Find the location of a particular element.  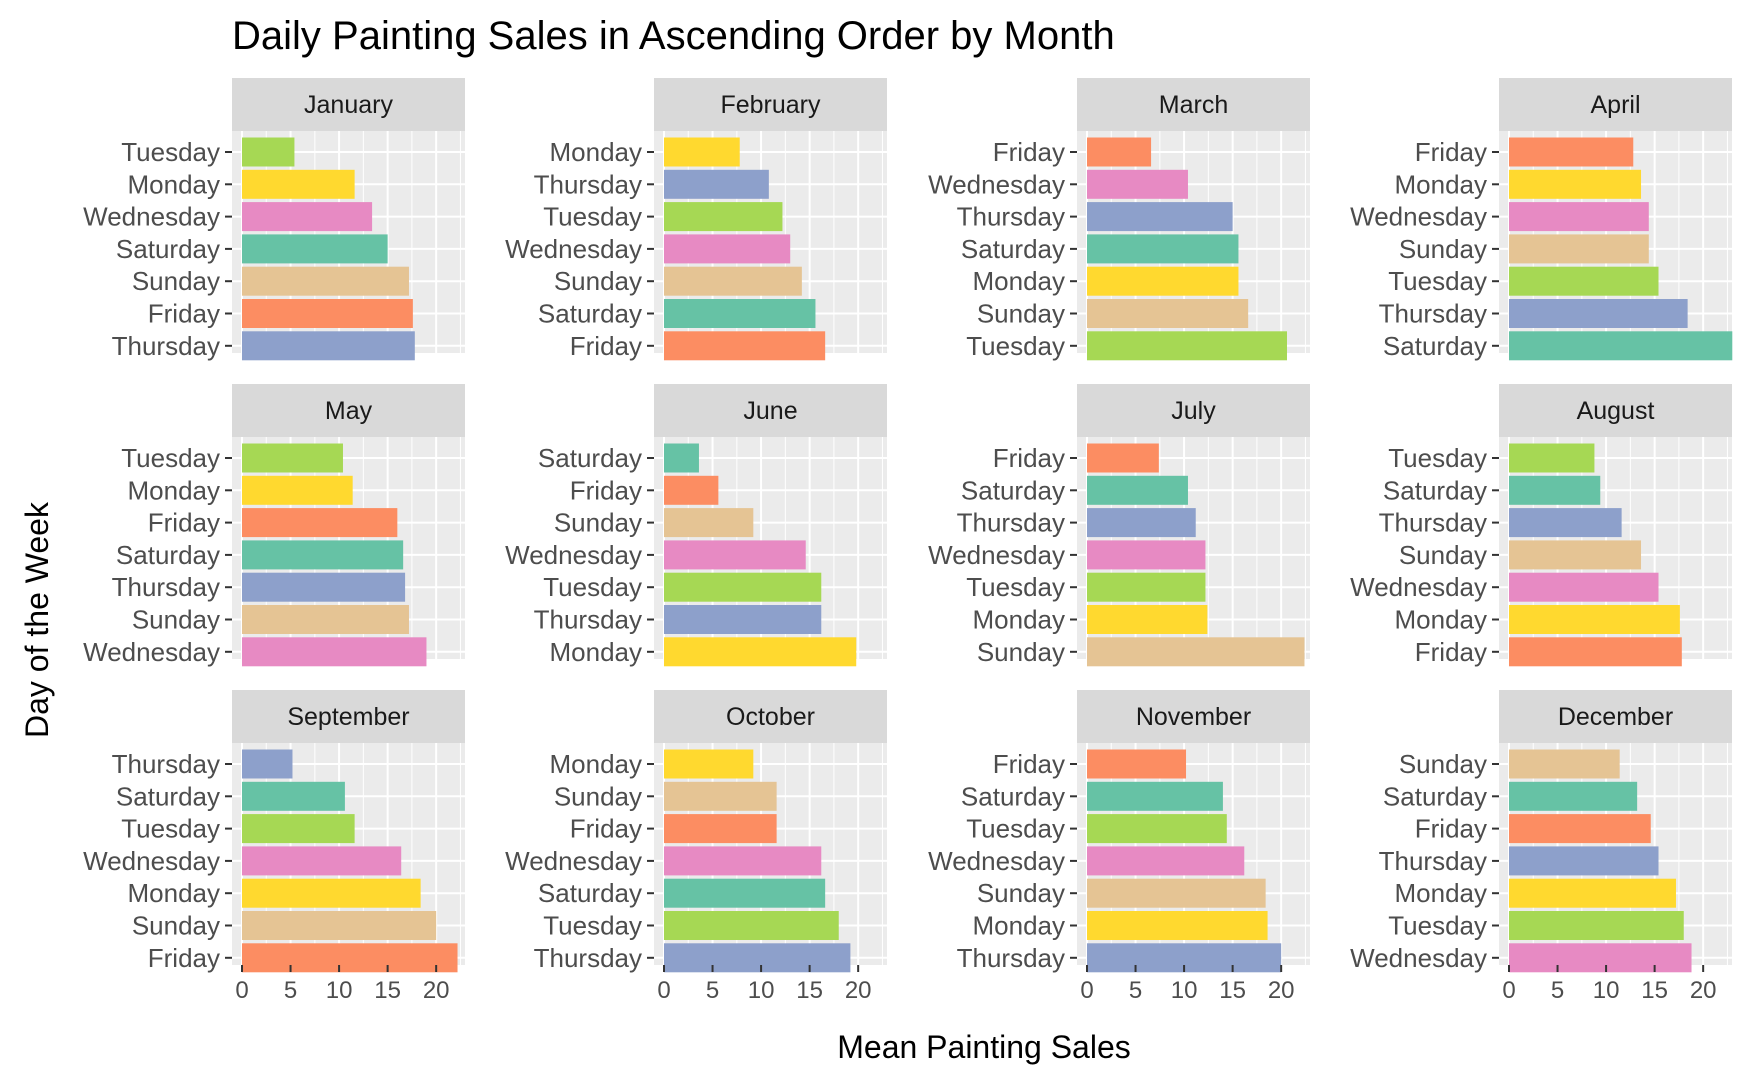

facet-strip-label: February is located at coordinates (770, 105).